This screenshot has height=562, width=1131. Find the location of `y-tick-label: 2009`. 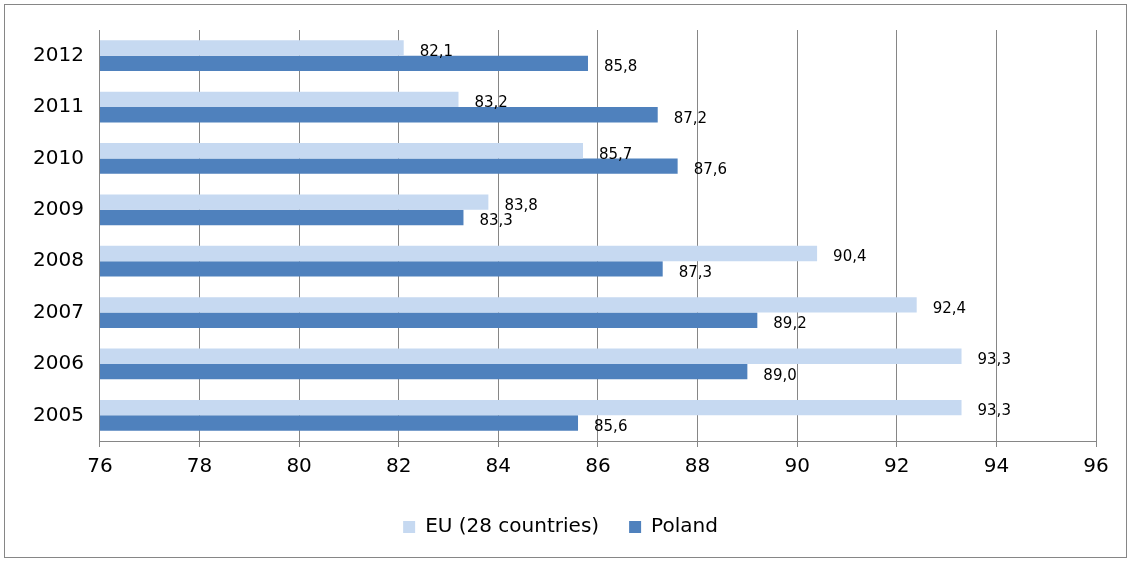

y-tick-label: 2009 is located at coordinates (58, 208).